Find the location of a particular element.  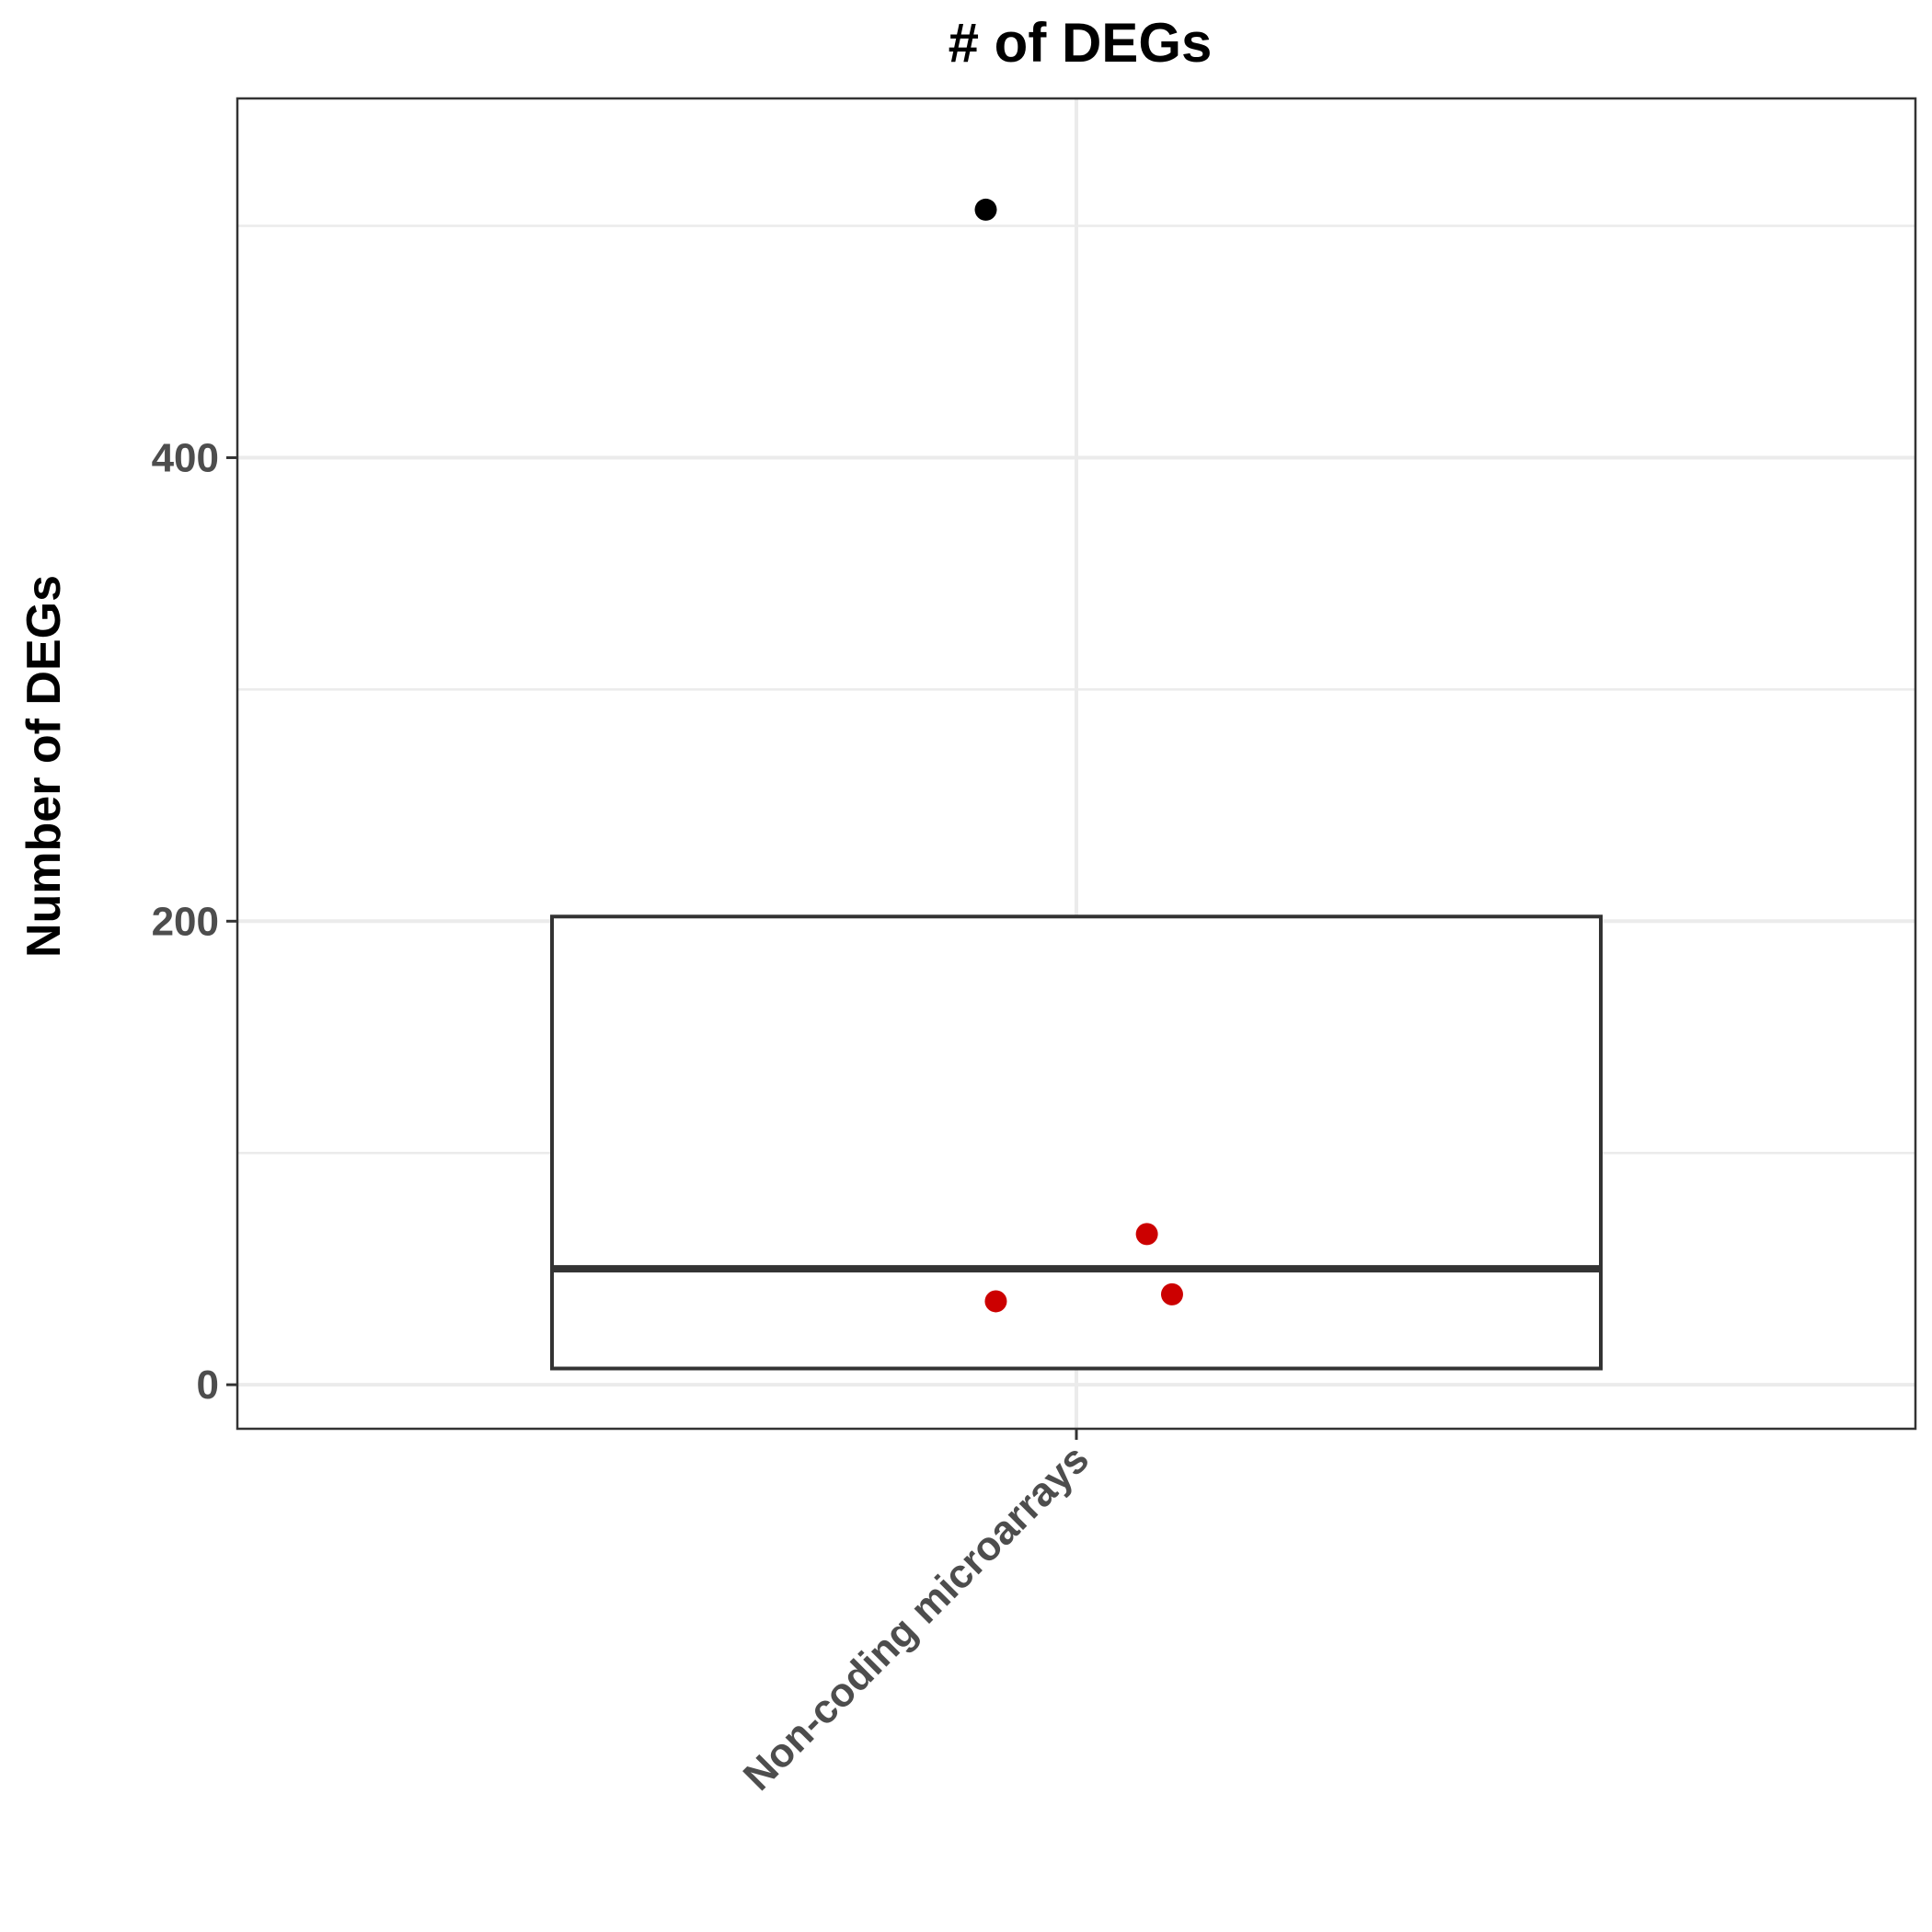

y-tick-label: 0 is located at coordinates (208, 1385).